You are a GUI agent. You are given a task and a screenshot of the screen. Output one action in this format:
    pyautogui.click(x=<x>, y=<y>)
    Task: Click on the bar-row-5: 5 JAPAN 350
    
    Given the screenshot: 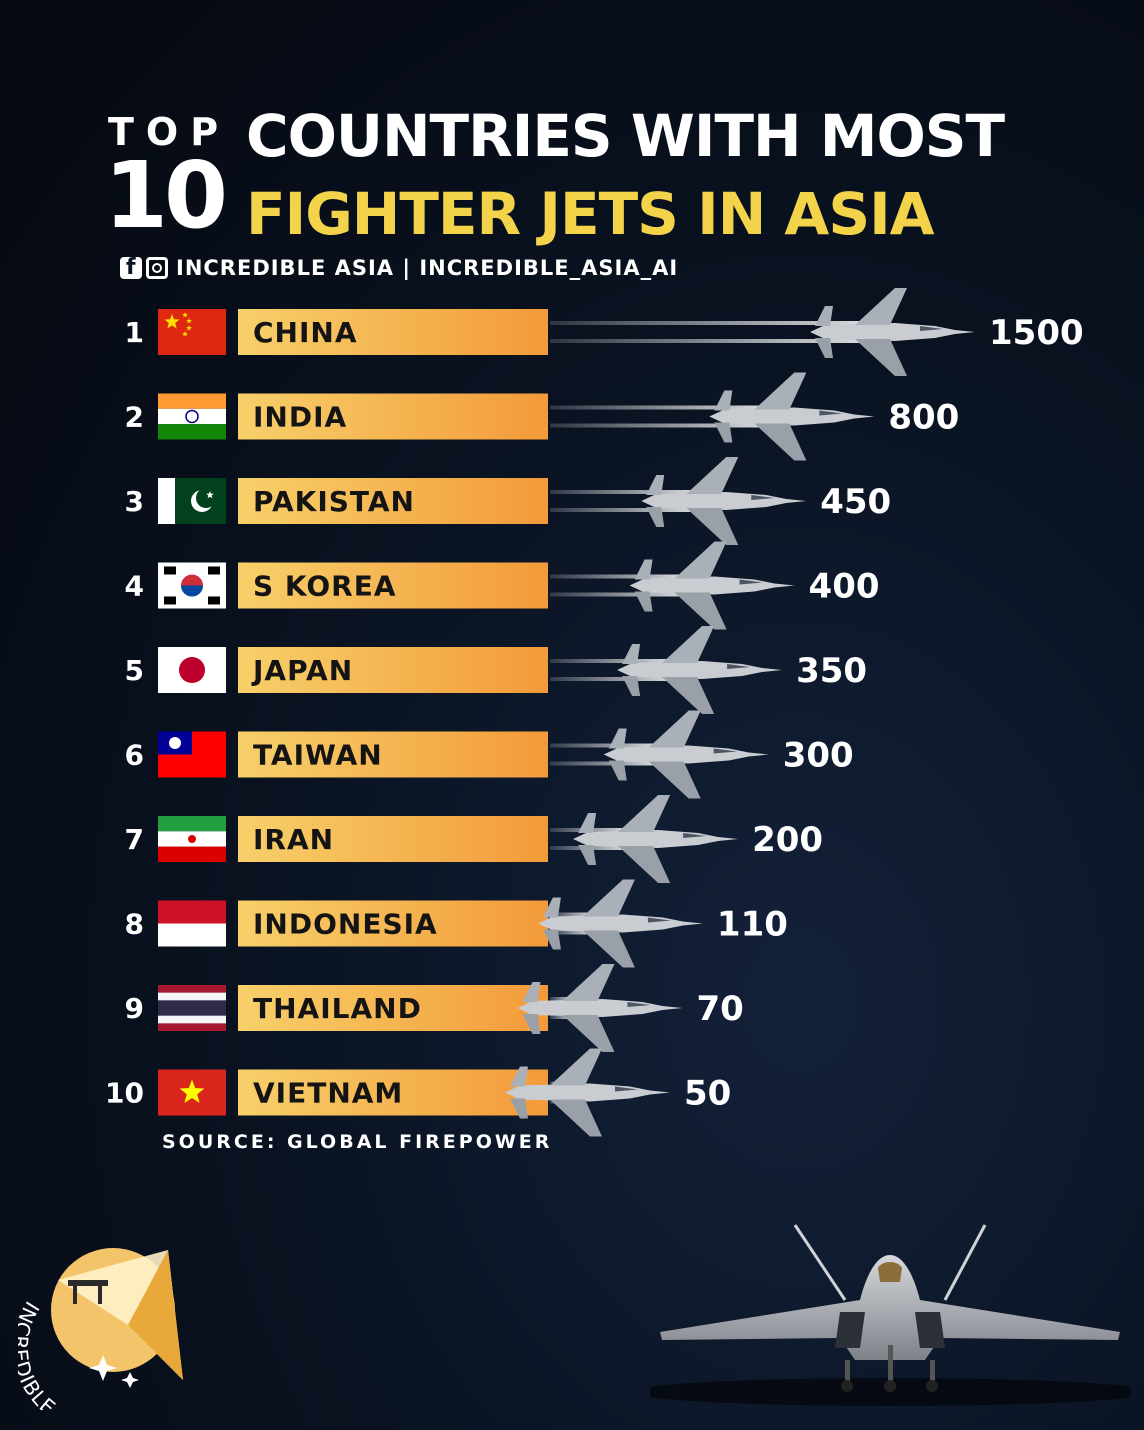 What is the action you would take?
    pyautogui.click(x=496, y=670)
    